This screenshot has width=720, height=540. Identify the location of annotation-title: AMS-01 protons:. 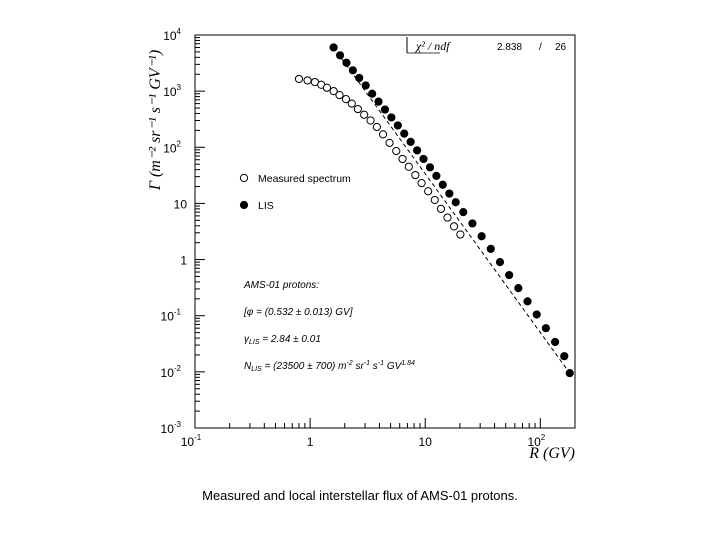
(281, 285).